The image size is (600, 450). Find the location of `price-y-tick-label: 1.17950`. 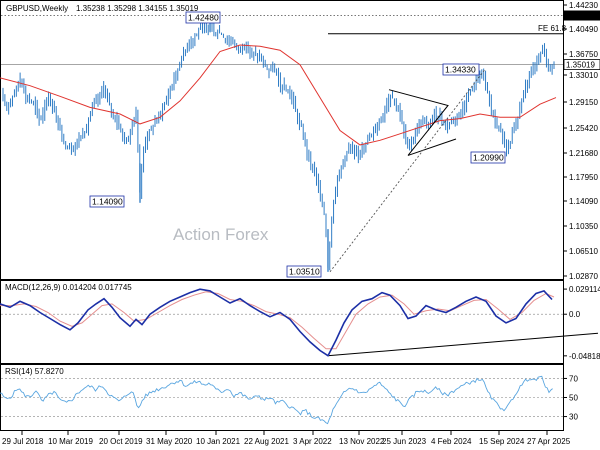

price-y-tick-label: 1.17950 is located at coordinates (583, 177).